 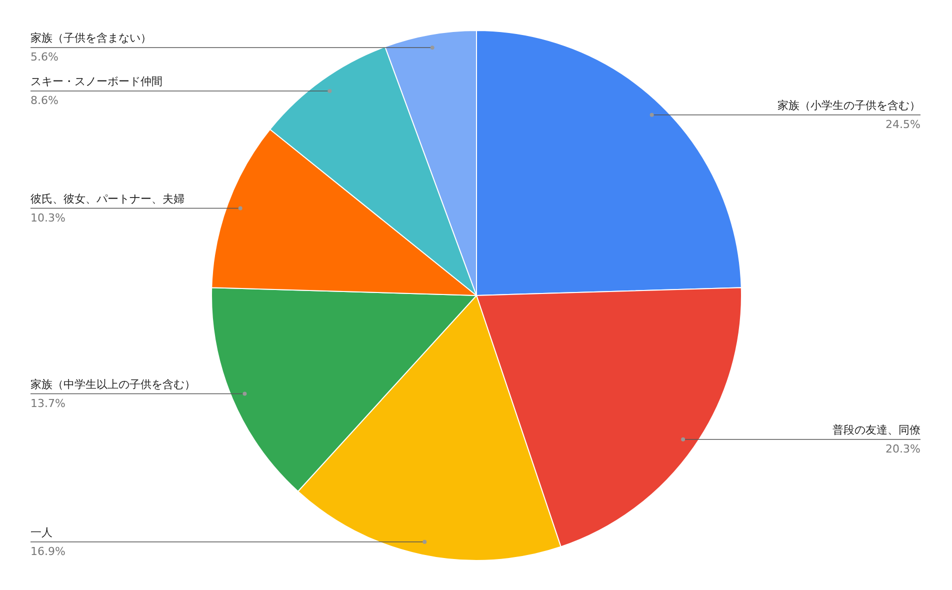 I want to click on data-label: 10.3%, so click(x=48, y=217).